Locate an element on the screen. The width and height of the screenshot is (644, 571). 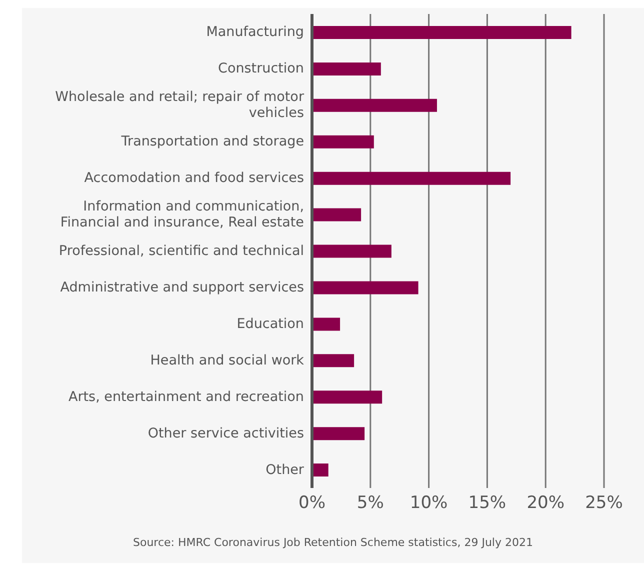
x-tick-label: 10% is located at coordinates (429, 503).